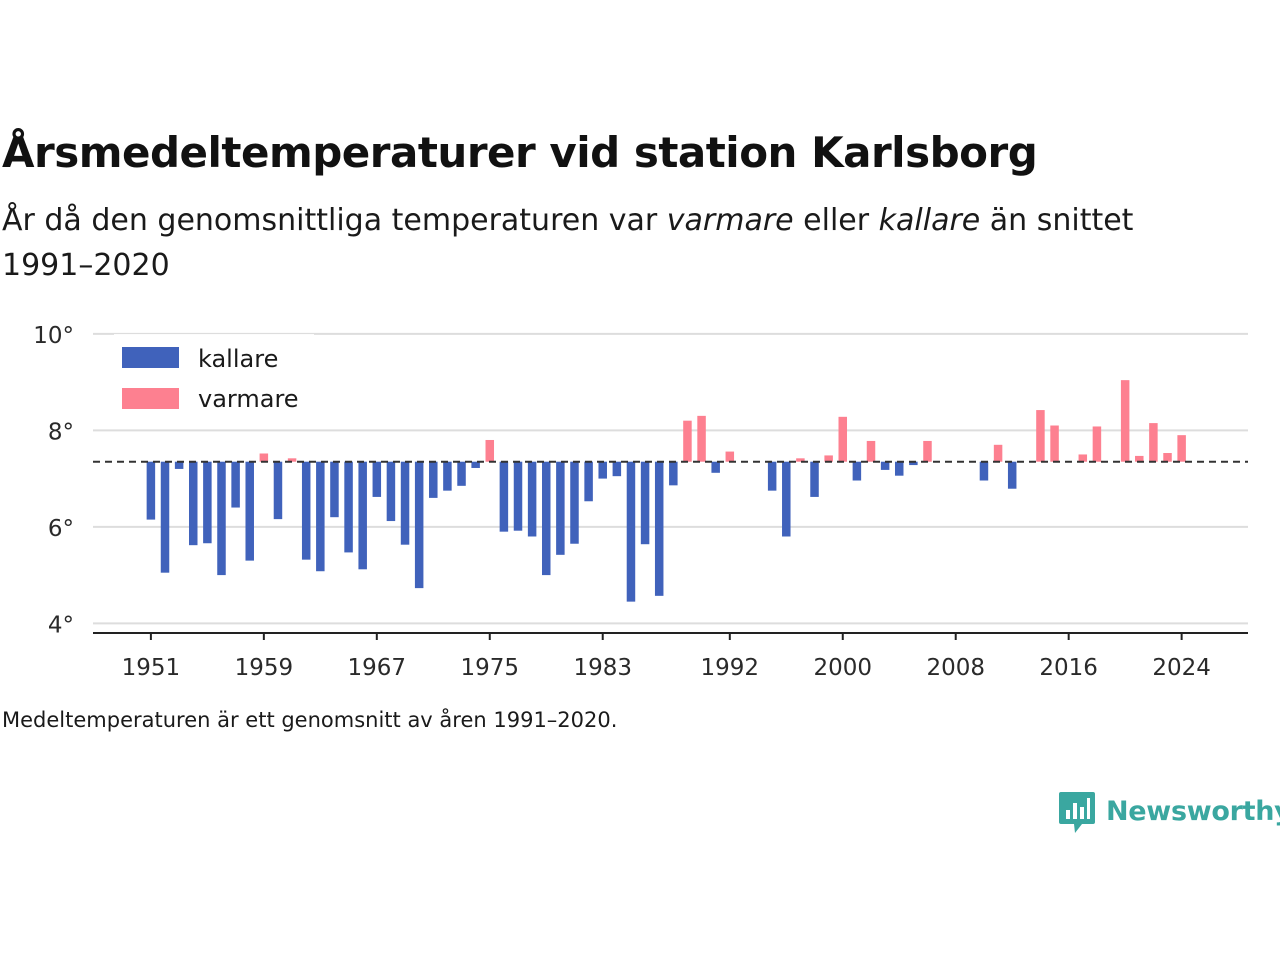 The width and height of the screenshot is (1280, 960). Describe the element at coordinates (238, 359) in the screenshot. I see `legend-label-kallare: kallare` at that location.